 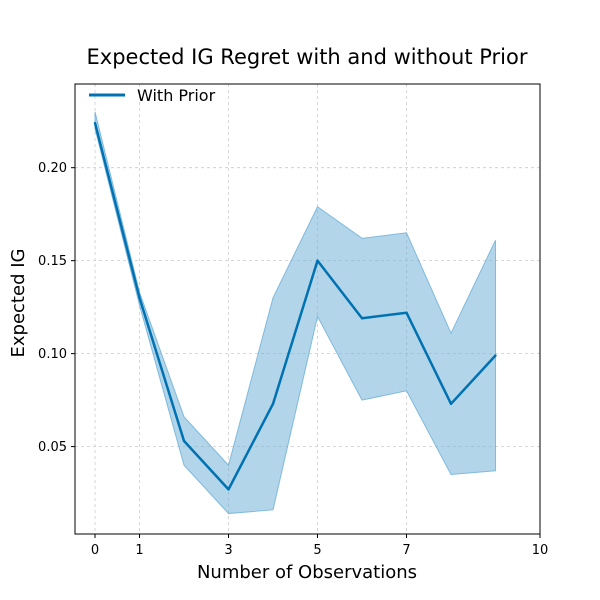 What do you see at coordinates (52, 168) in the screenshot?
I see `y-tick-label: 0.20` at bounding box center [52, 168].